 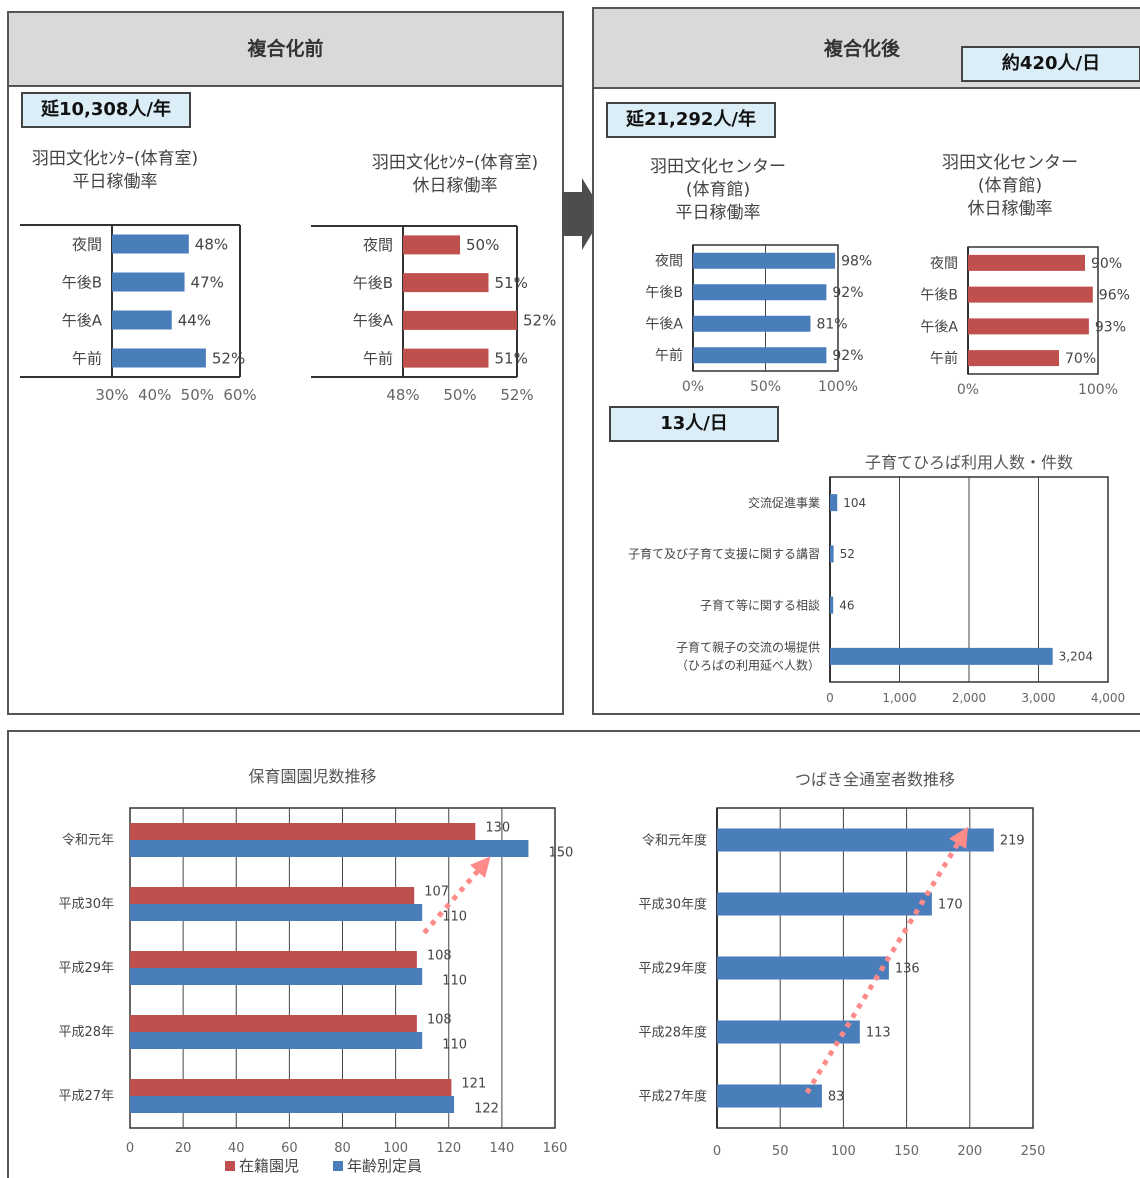 What do you see at coordinates (86, 1032) in the screenshot?
I see `category-label: 平成28年` at bounding box center [86, 1032].